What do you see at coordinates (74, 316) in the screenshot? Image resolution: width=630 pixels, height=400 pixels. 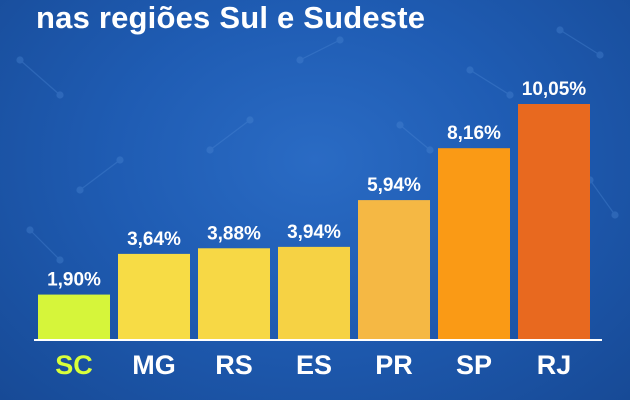 I see `bar-sc` at bounding box center [74, 316].